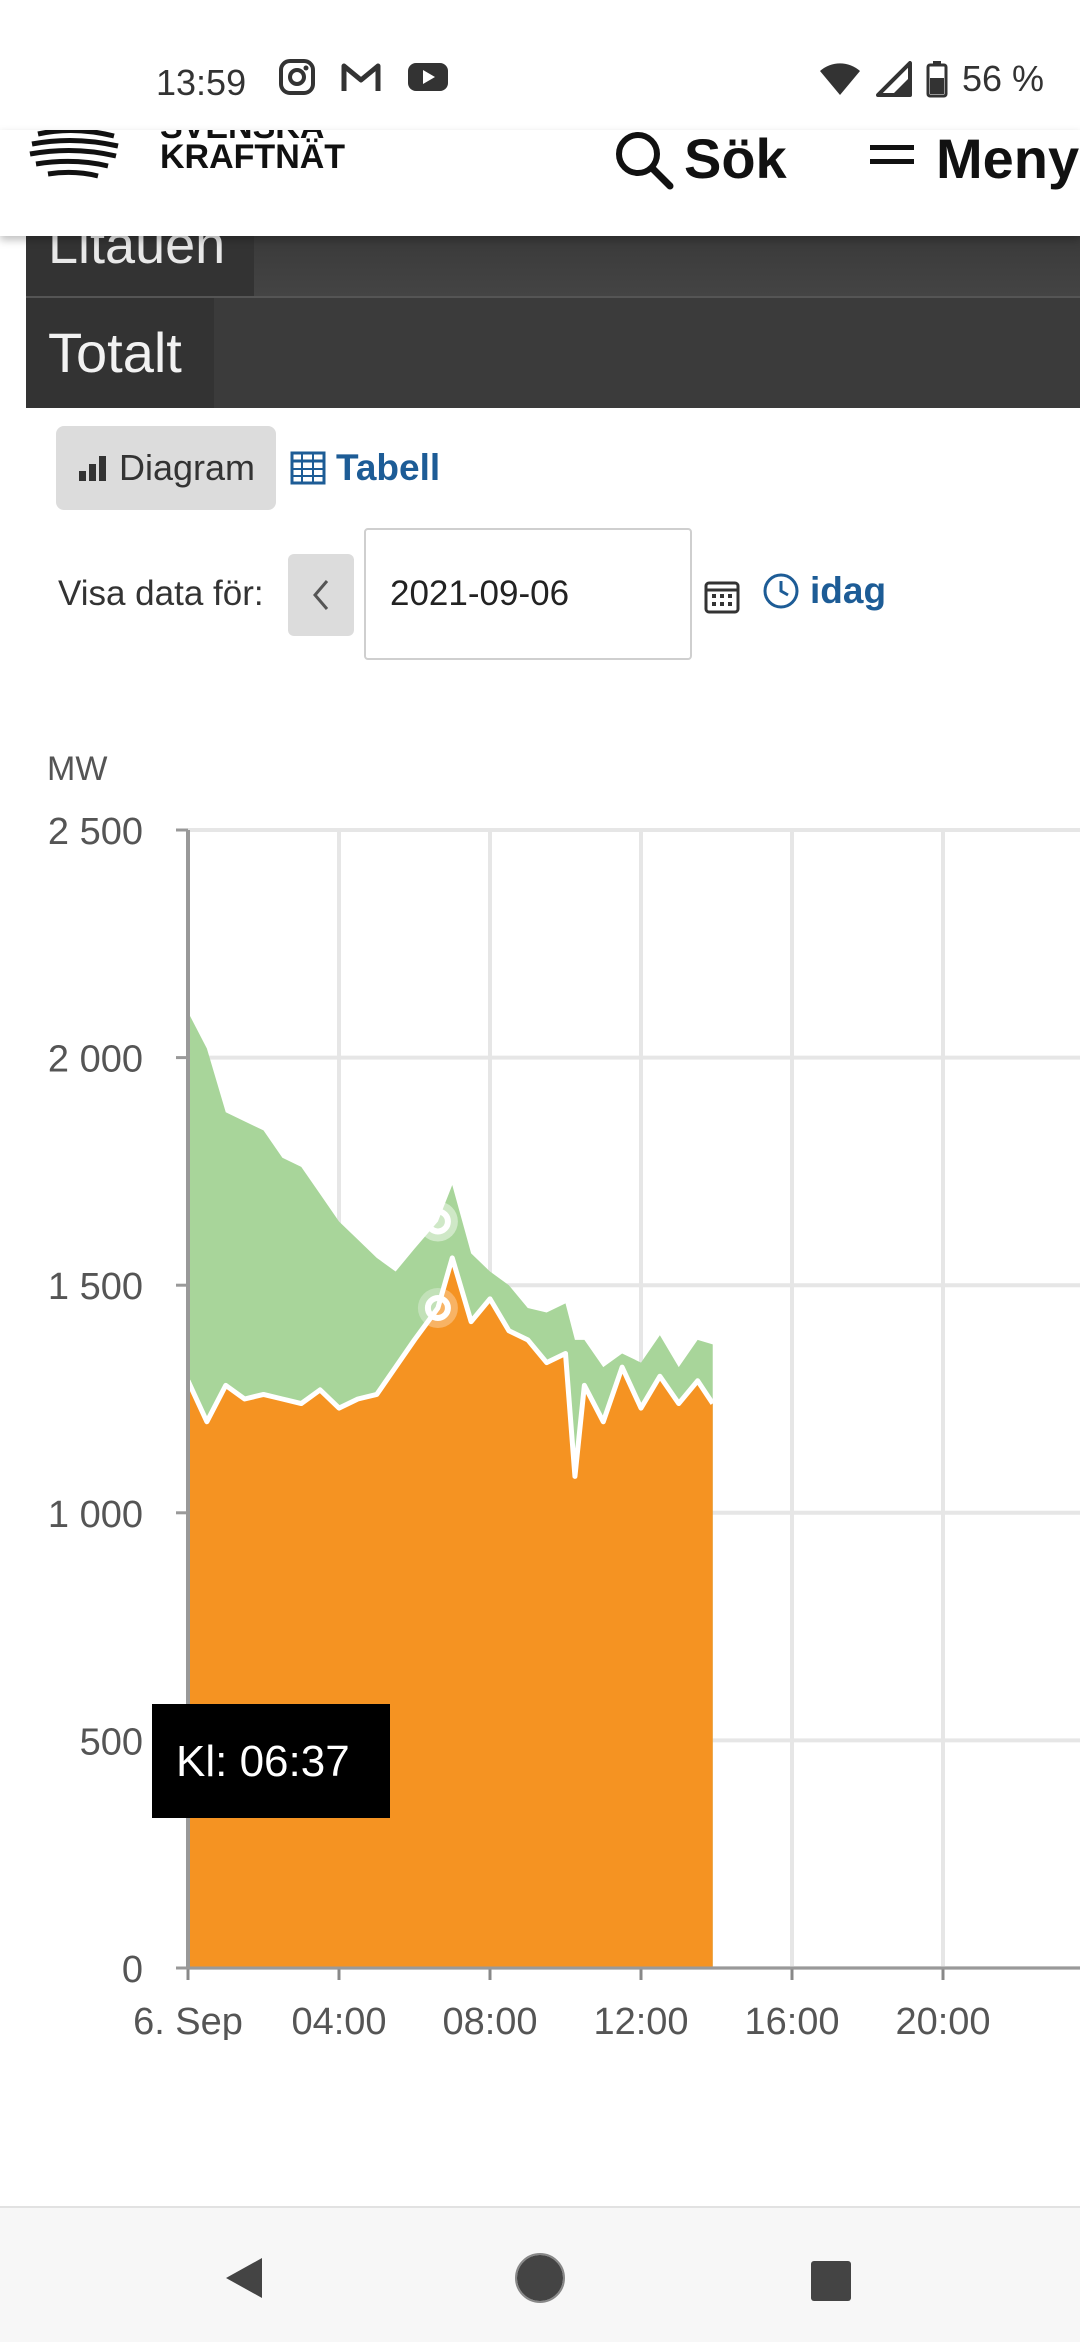 The height and width of the screenshot is (2342, 1080). Describe the element at coordinates (735, 160) in the screenshot. I see `search-label: Sök` at that location.